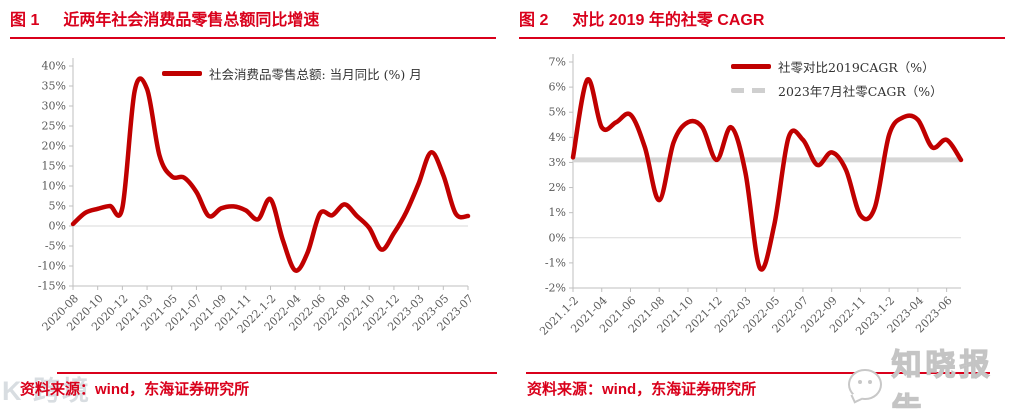  What do you see at coordinates (751, 90) in the screenshot?
I see `legend-dashed-swatch-icon` at bounding box center [751, 90].